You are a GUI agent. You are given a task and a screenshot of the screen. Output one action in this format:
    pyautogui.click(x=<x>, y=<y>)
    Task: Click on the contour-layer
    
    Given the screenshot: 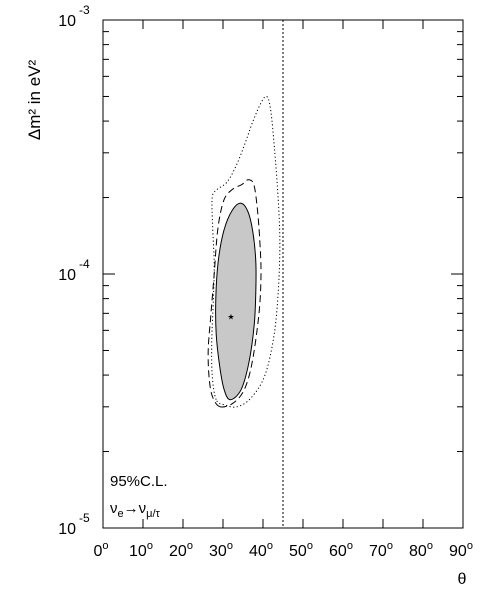 What is the action you would take?
    pyautogui.click(x=244, y=251)
    